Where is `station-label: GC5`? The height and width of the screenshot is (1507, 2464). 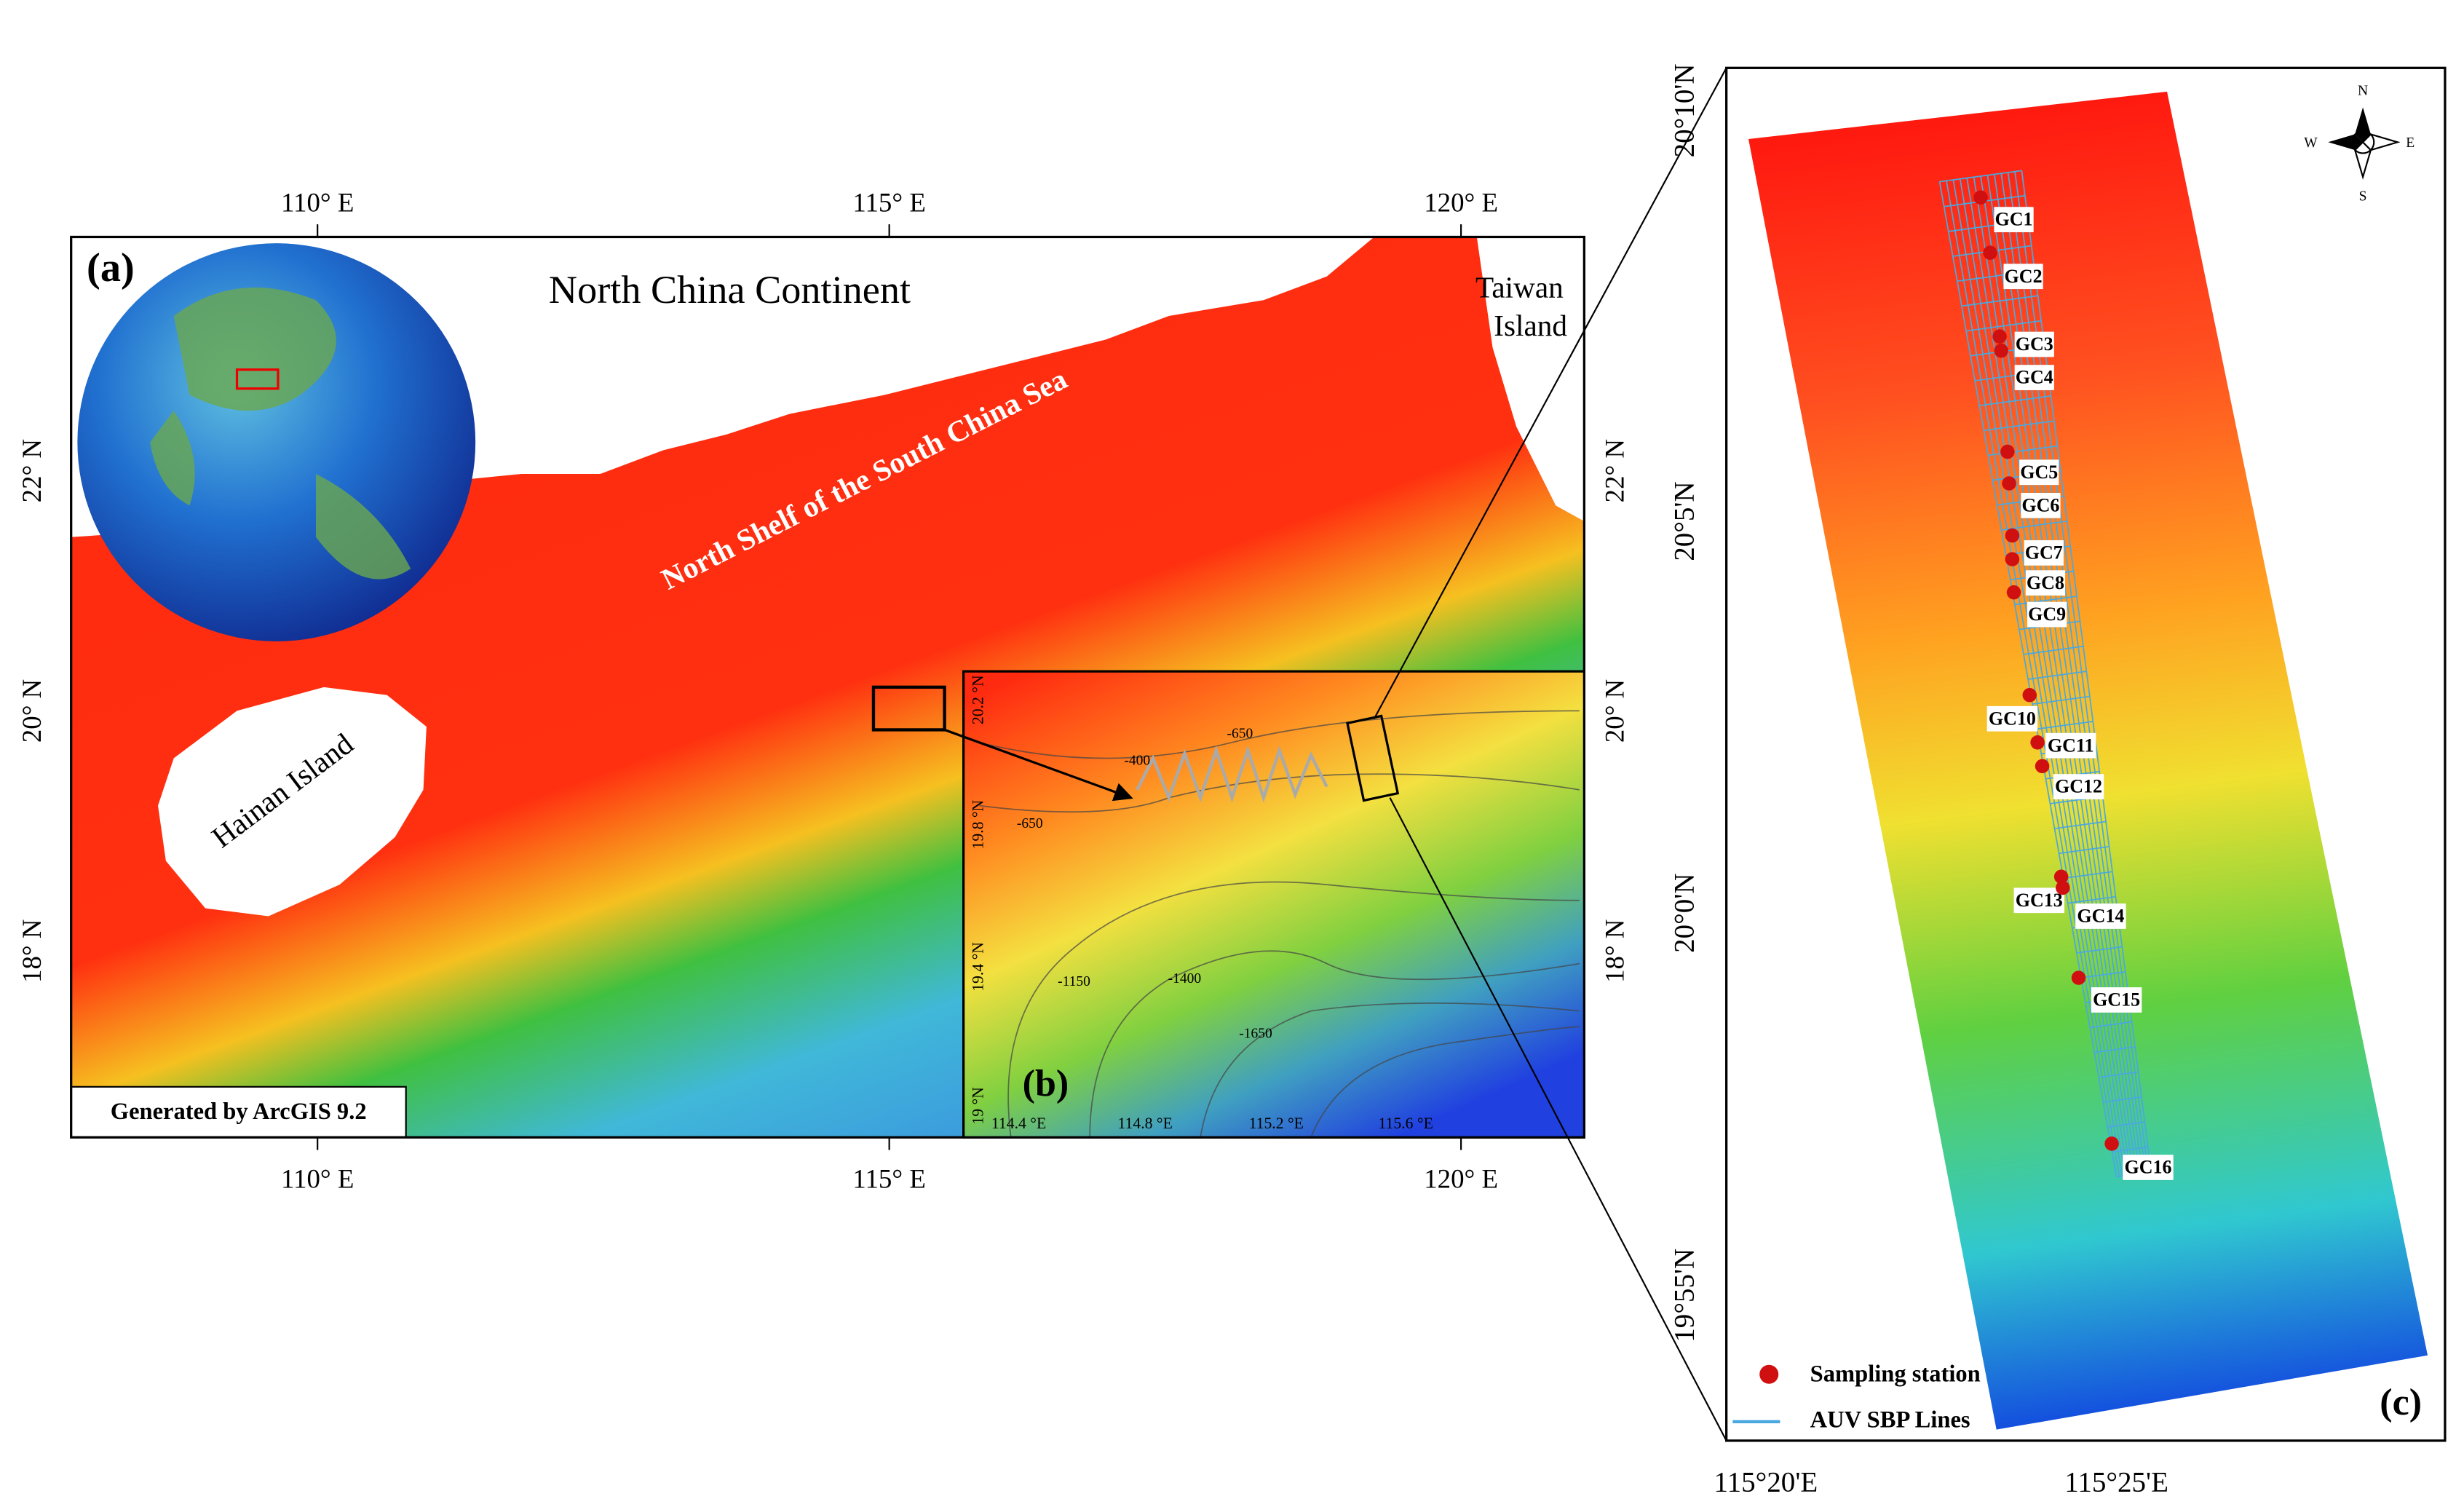 station-label: GC5 is located at coordinates (2039, 472).